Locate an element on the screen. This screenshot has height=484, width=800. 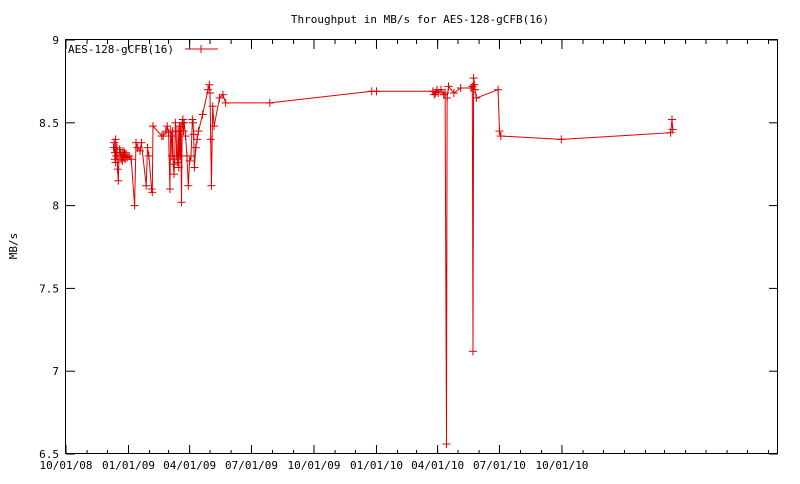
x-tick-label: 04/01/10 is located at coordinates (437, 465).